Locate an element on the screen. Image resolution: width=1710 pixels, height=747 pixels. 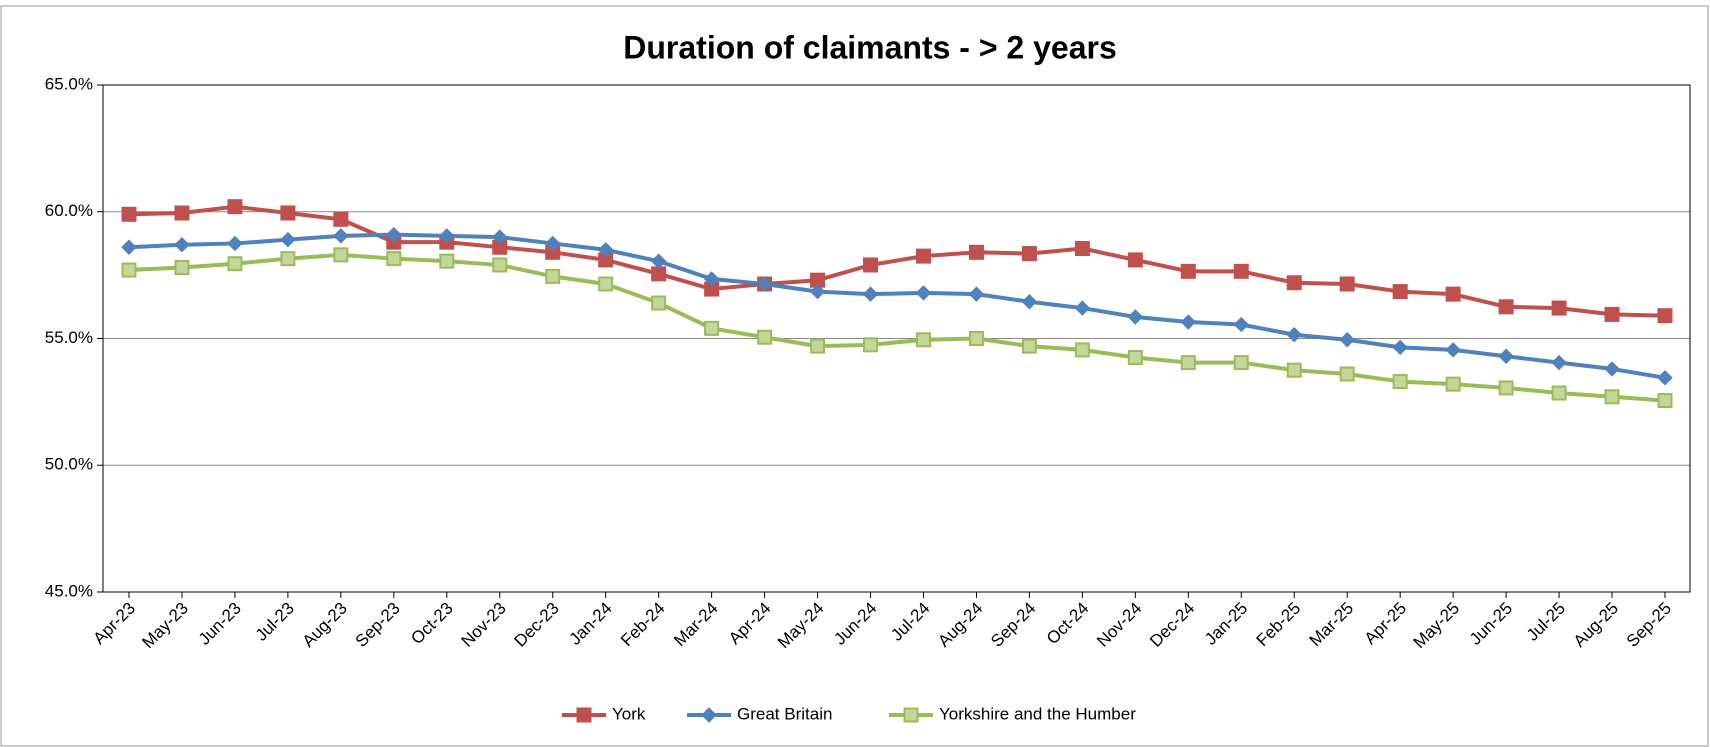
legend-label: Great Britain is located at coordinates (784, 713).